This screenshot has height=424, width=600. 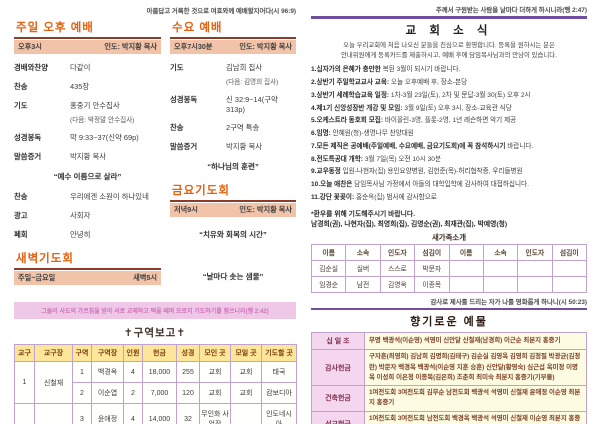 I want to click on table-cell: 스스로, so click(x=397, y=268).